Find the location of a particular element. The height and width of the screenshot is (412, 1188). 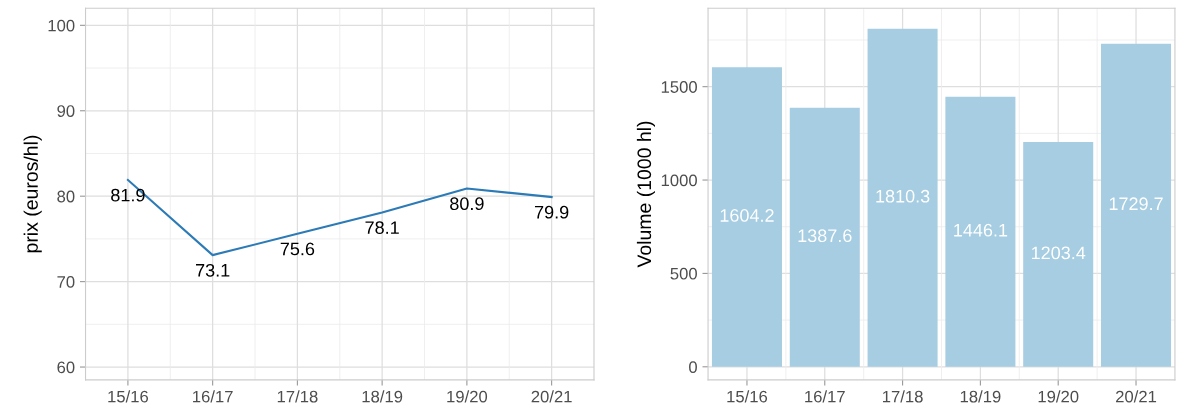

data-label: 79.9 is located at coordinates (551, 212).